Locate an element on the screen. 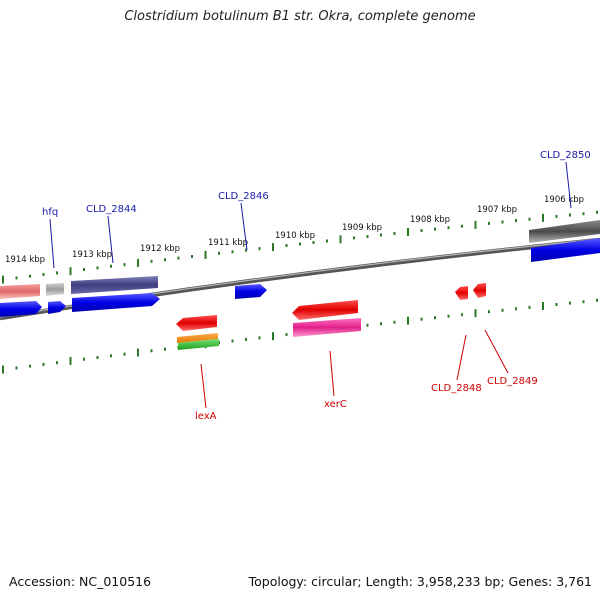  leader-xerc is located at coordinates (332, 373).